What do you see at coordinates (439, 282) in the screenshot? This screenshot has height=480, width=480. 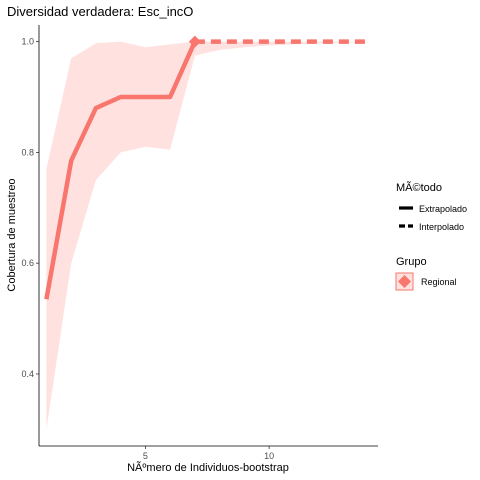 I see `legend-group-label-0: Regional` at bounding box center [439, 282].